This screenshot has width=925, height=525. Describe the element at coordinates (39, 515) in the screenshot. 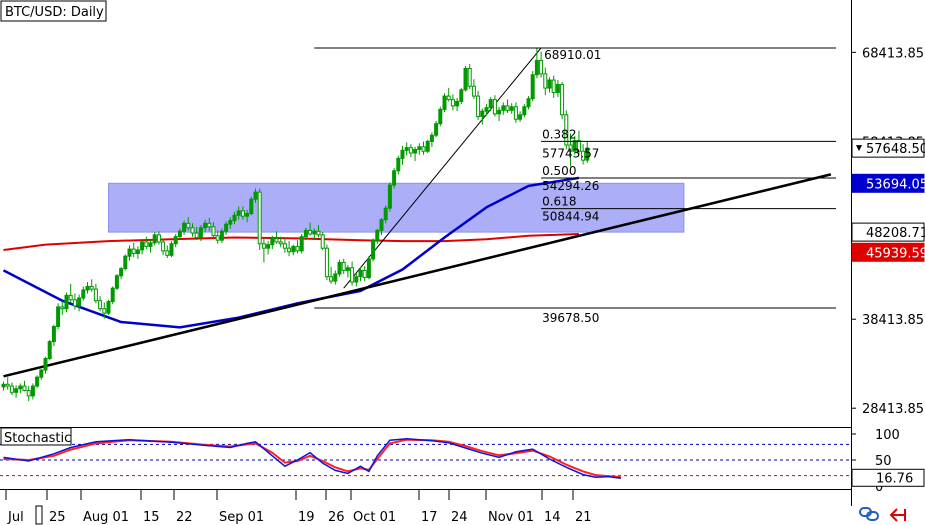

I see `time-scroll-handle` at that location.